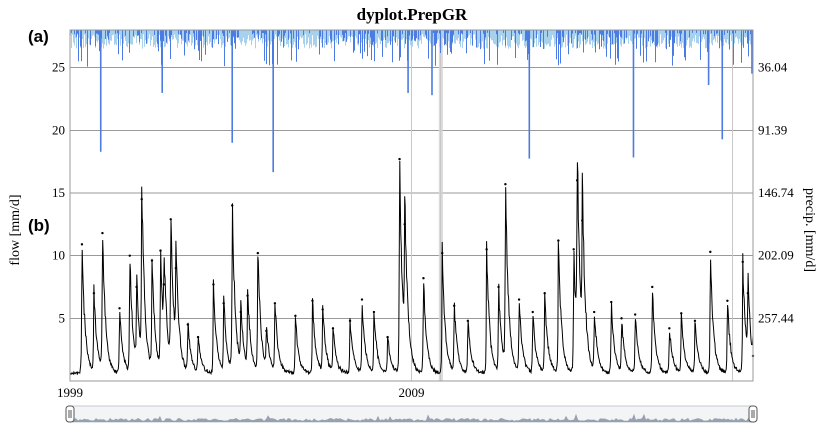 The image size is (825, 430). What do you see at coordinates (753, 414) in the screenshot?
I see `range-selector-right-handle` at bounding box center [753, 414].